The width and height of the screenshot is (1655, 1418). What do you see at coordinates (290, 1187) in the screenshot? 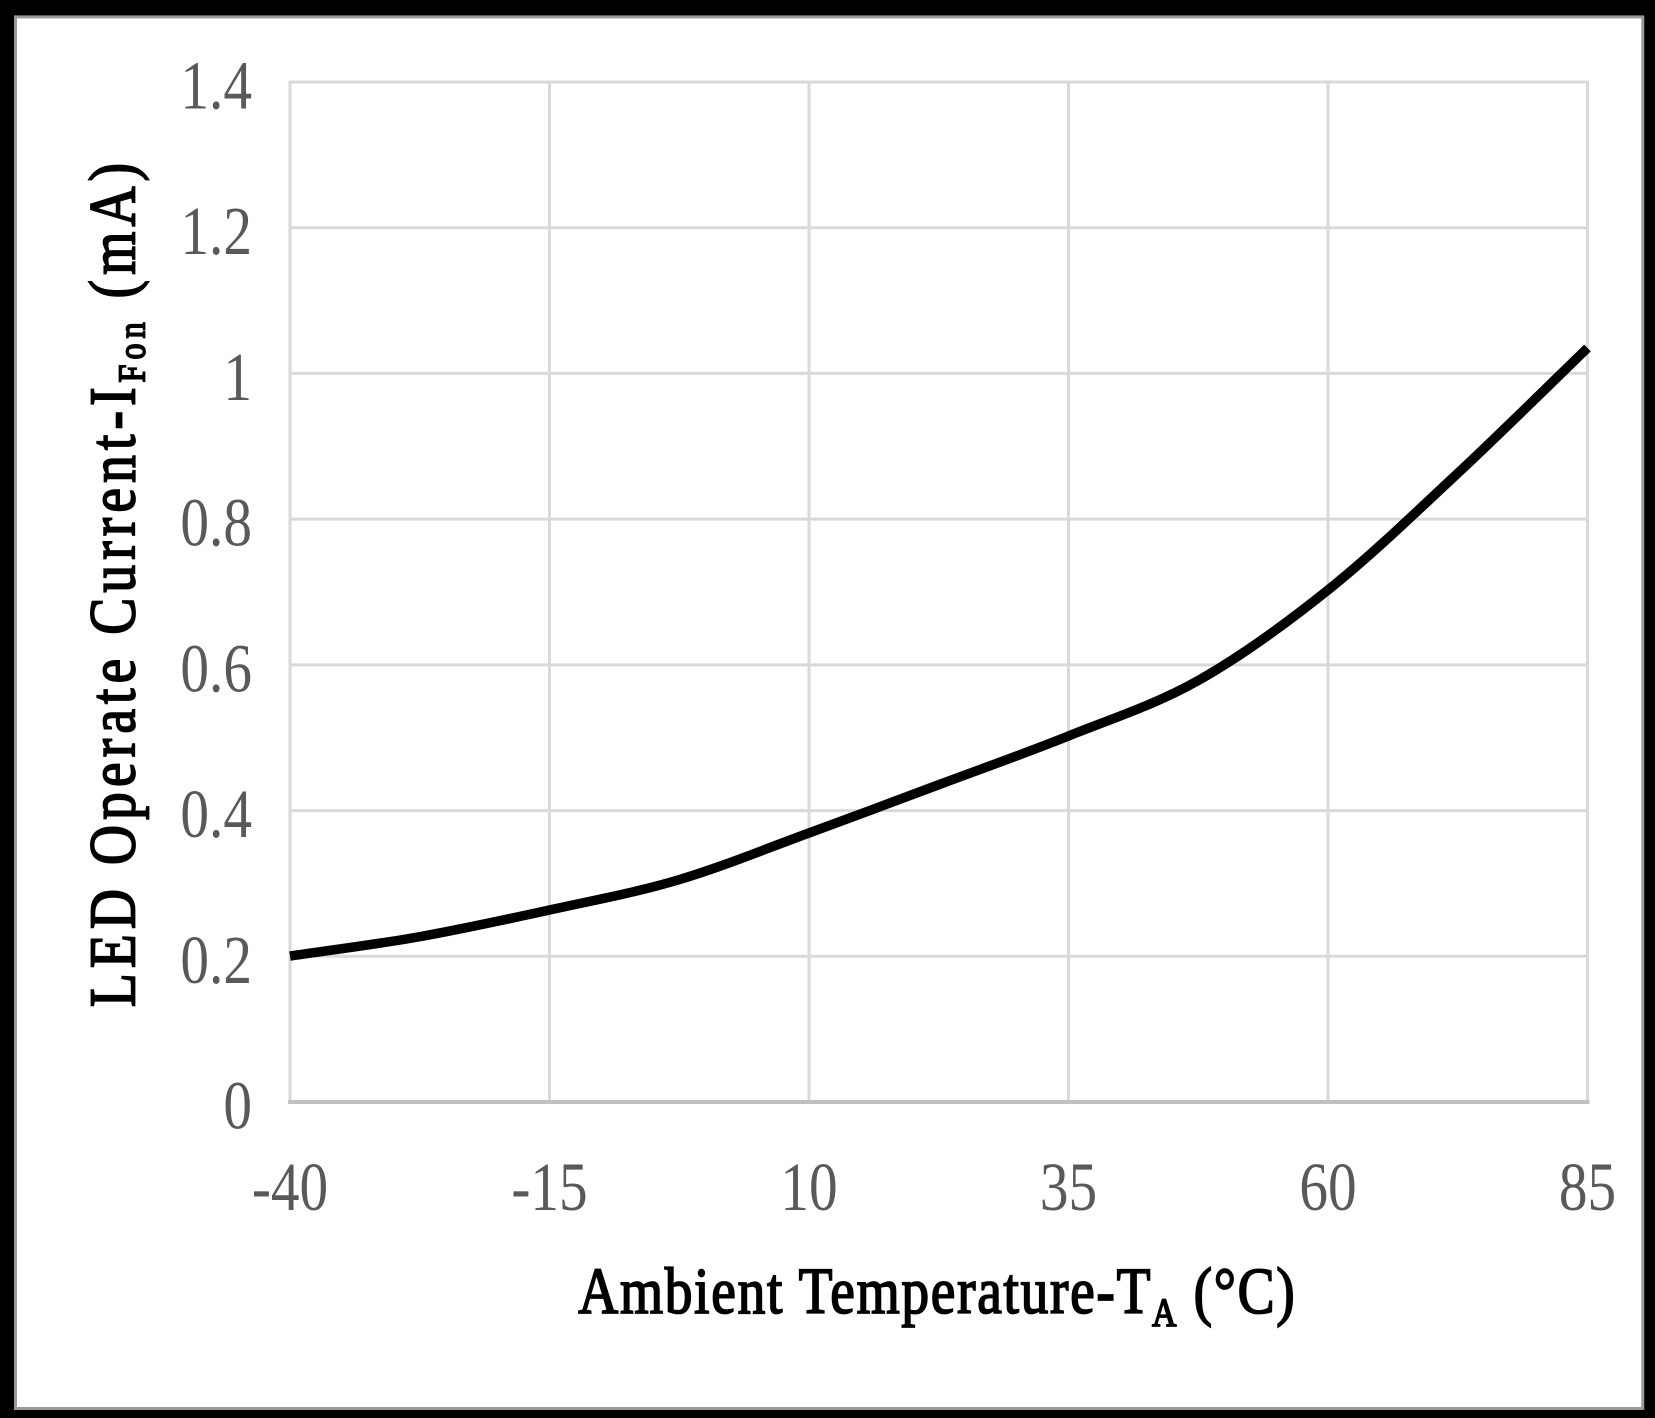
I see `svg-text: -40` at bounding box center [290, 1187].